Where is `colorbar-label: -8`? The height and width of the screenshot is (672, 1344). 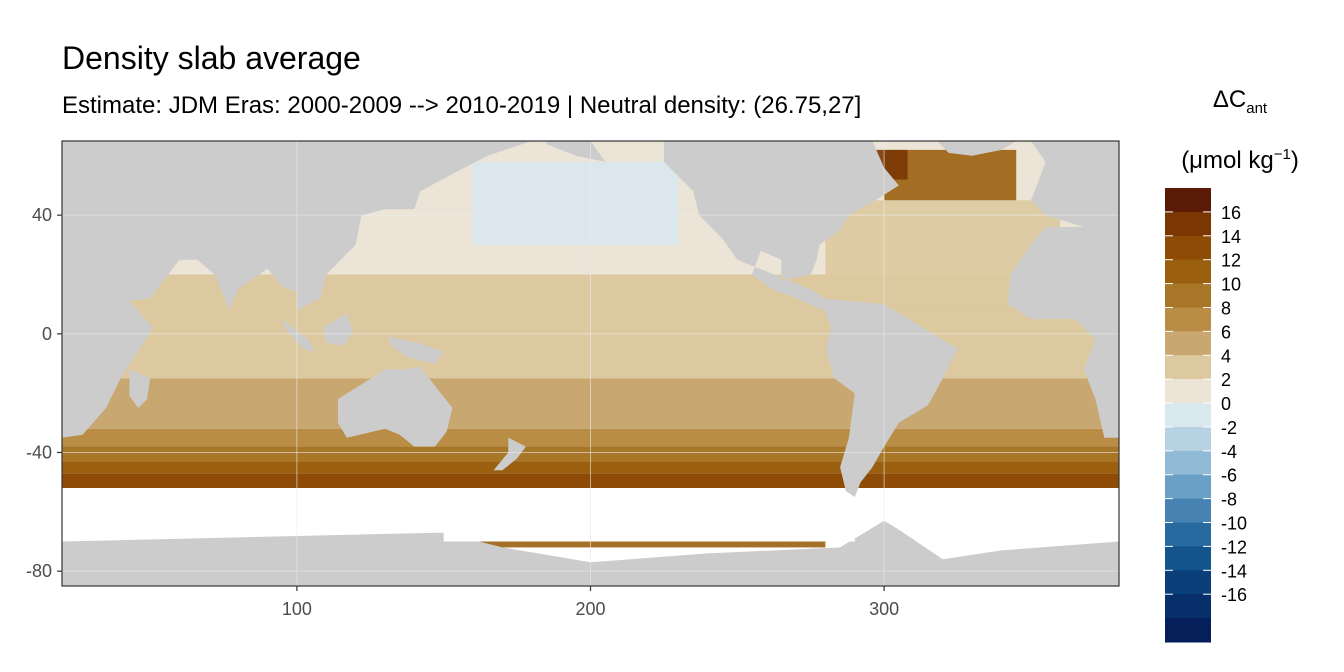
colorbar-label: -8 is located at coordinates (1229, 500).